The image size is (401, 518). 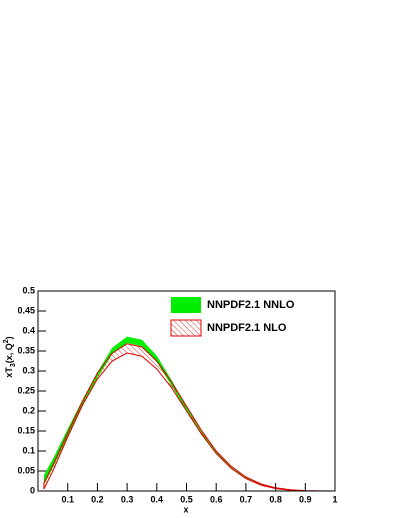 What do you see at coordinates (127, 499) in the screenshot?
I see `x-tick-label: 0.3` at bounding box center [127, 499].